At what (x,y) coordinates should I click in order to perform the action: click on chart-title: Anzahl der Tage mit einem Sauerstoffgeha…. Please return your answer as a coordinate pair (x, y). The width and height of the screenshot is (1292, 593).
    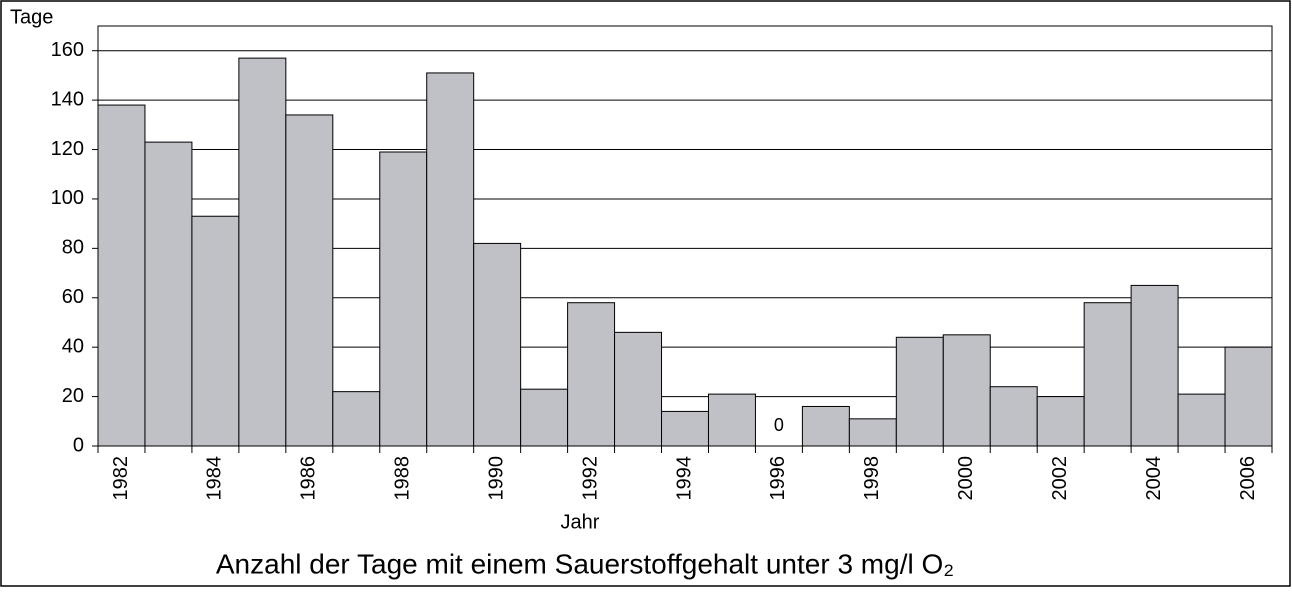
    Looking at the image, I should click on (585, 563).